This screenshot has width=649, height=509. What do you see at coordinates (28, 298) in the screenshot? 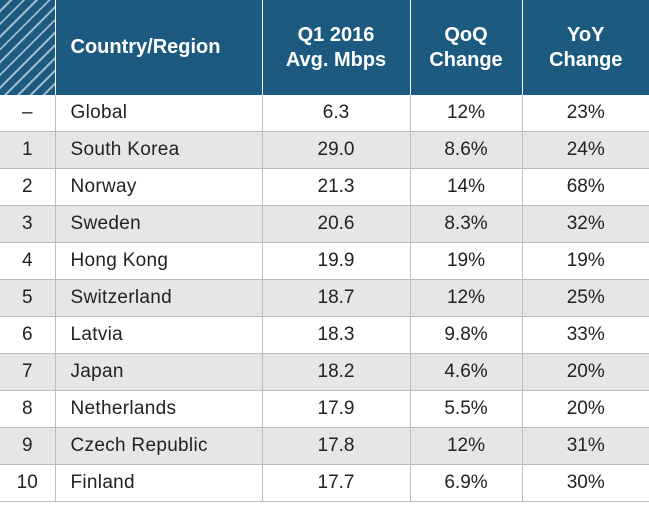
I see `rank-cell: 5` at bounding box center [28, 298].